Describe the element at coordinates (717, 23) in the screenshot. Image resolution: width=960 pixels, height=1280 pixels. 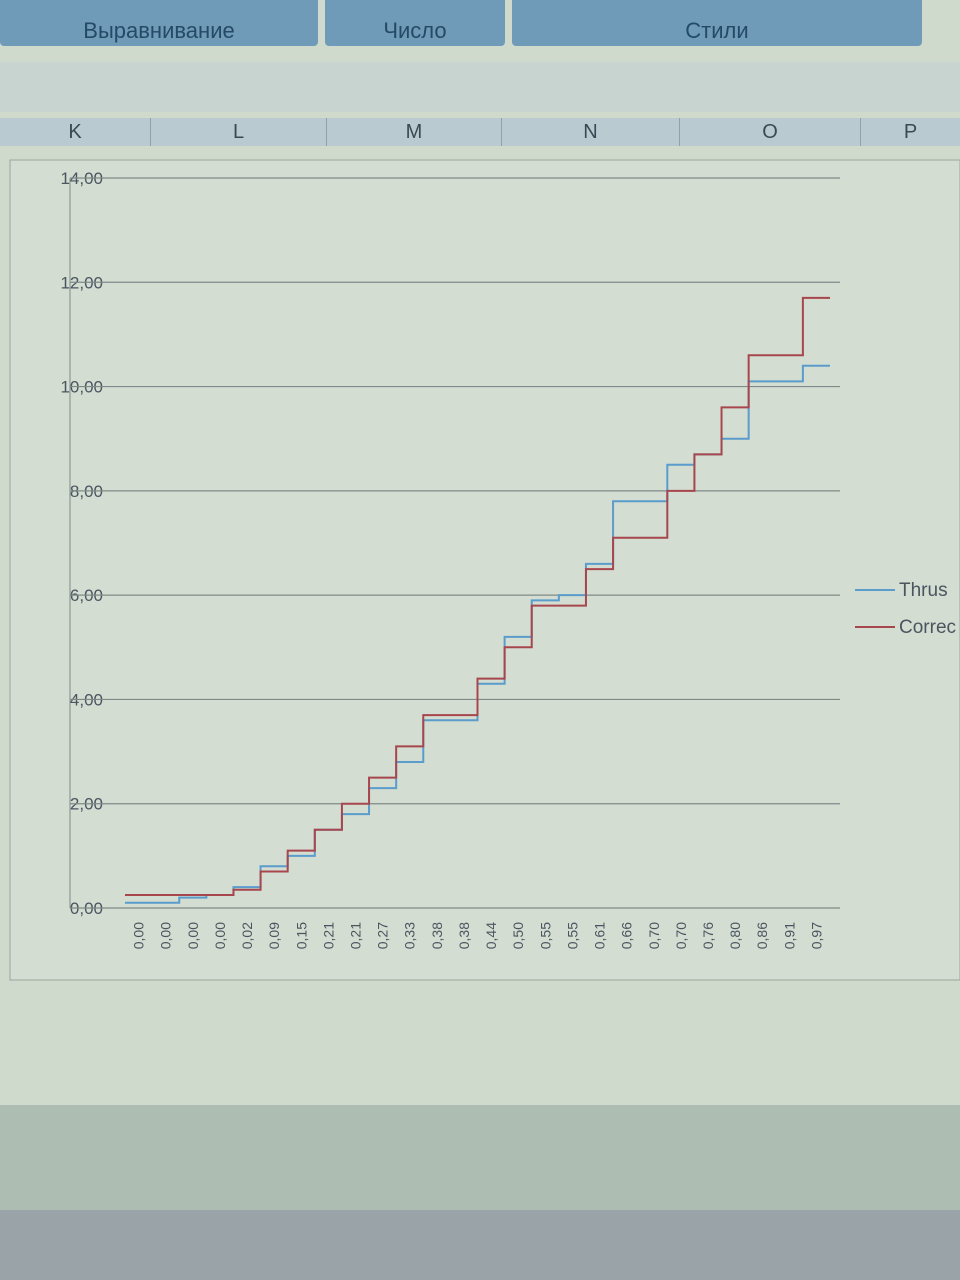
I see `ribbon-group: Стили` at that location.